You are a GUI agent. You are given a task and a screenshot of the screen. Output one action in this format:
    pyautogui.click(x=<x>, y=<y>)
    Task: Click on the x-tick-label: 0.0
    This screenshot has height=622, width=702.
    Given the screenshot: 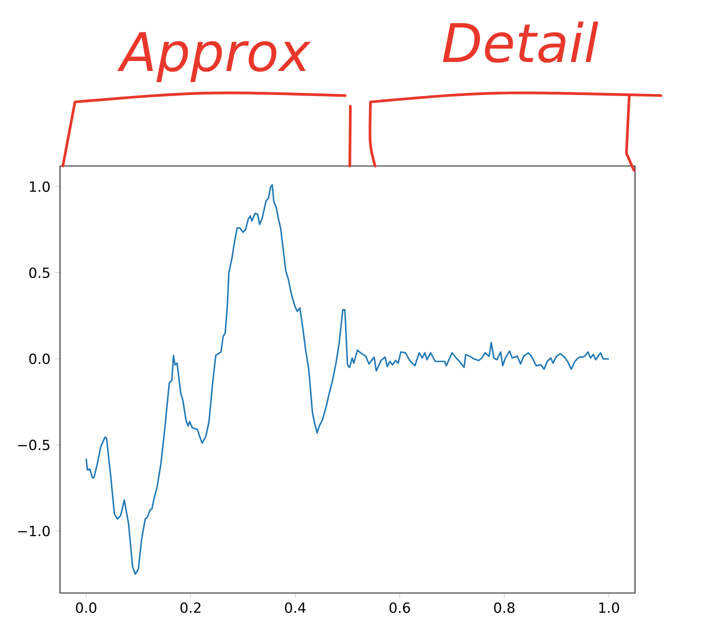 What is the action you would take?
    pyautogui.click(x=86, y=607)
    